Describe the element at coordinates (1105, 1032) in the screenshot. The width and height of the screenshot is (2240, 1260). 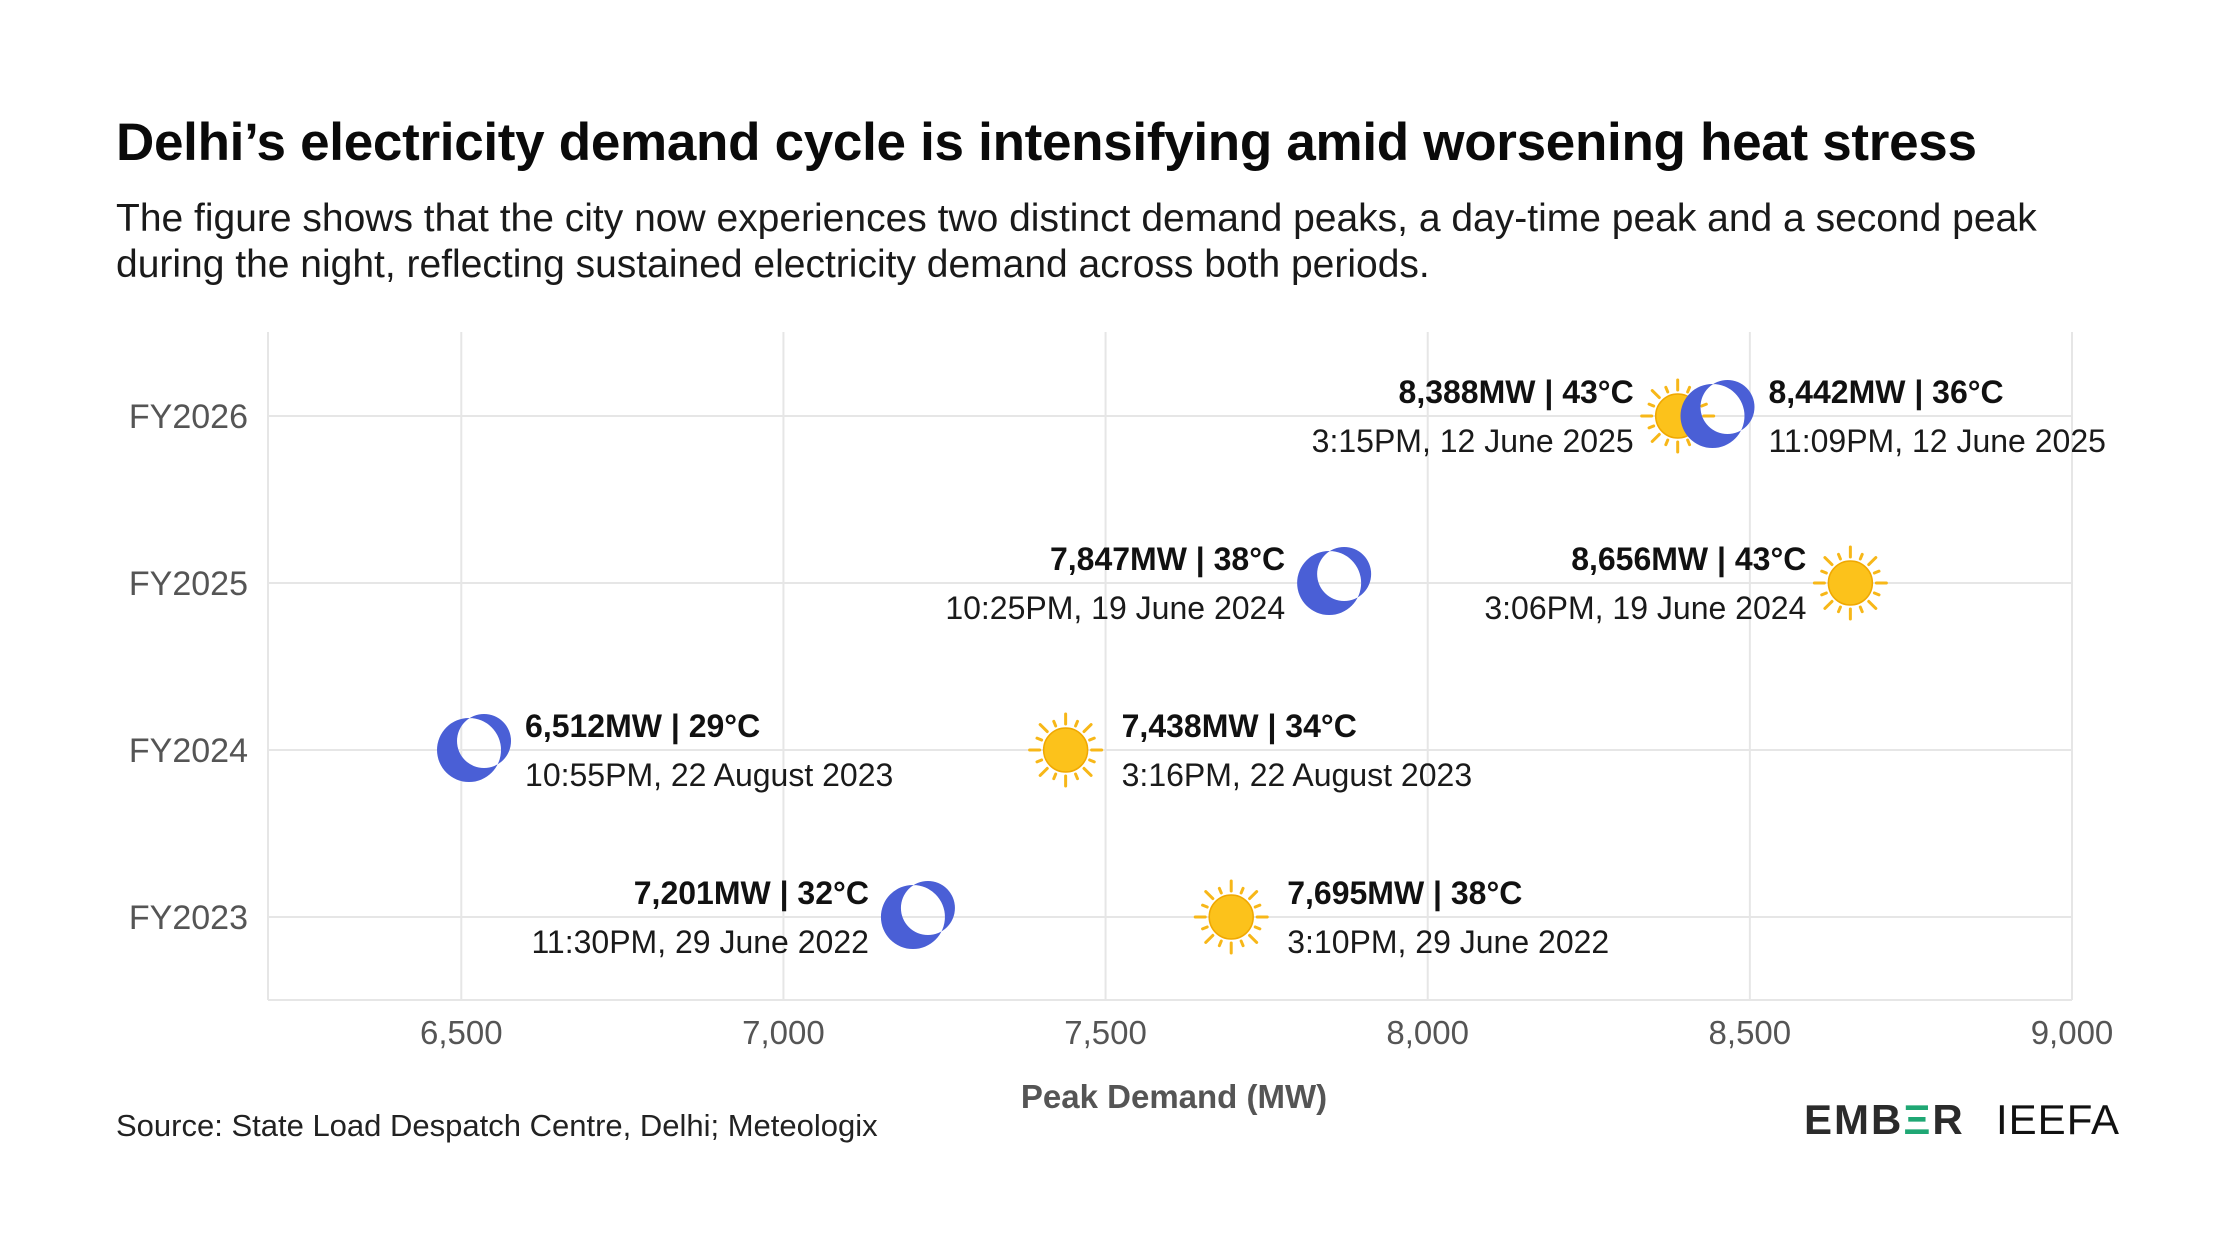
I see `x-tick-label: 7,500` at that location.